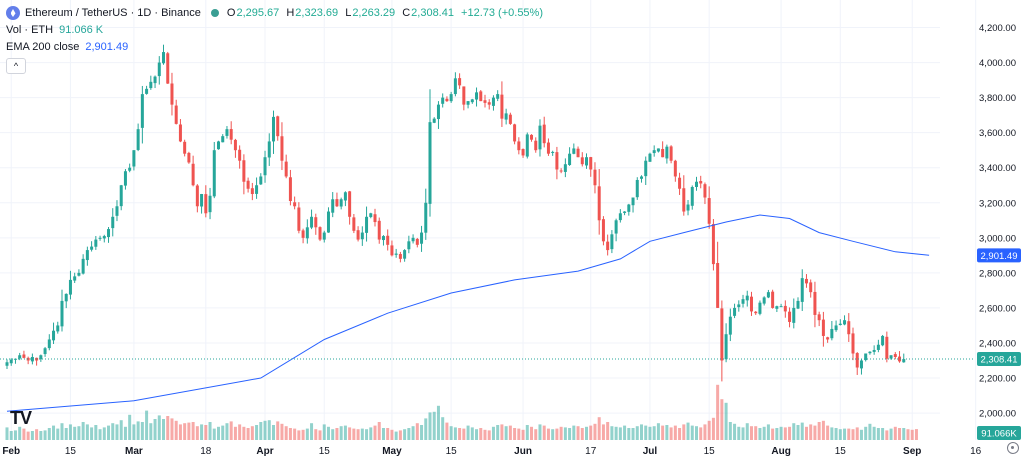 This screenshot has height=461, width=1024. What do you see at coordinates (432, 13) in the screenshot?
I see `close-value: 2,308.41` at bounding box center [432, 13].